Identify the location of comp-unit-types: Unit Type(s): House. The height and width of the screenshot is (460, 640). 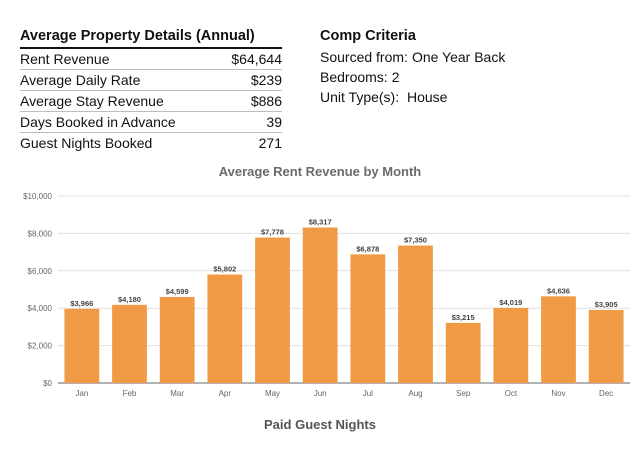
(470, 97).